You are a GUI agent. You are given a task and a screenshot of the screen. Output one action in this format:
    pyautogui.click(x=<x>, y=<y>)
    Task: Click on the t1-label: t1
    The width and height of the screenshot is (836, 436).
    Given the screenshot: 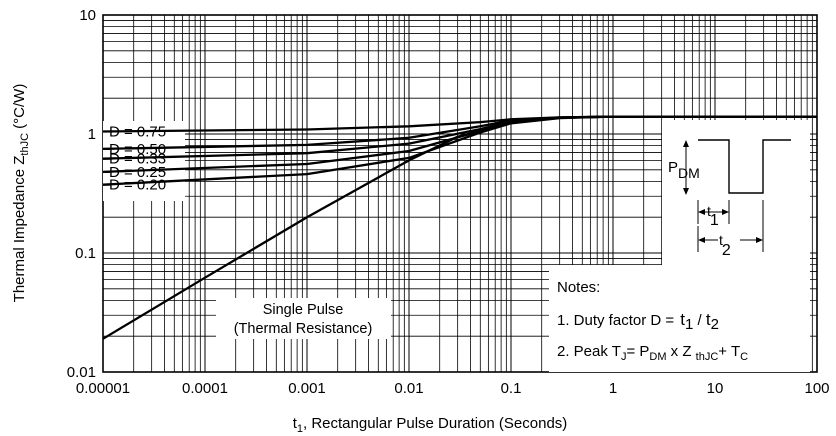 What is the action you would take?
    pyautogui.click(x=713, y=216)
    